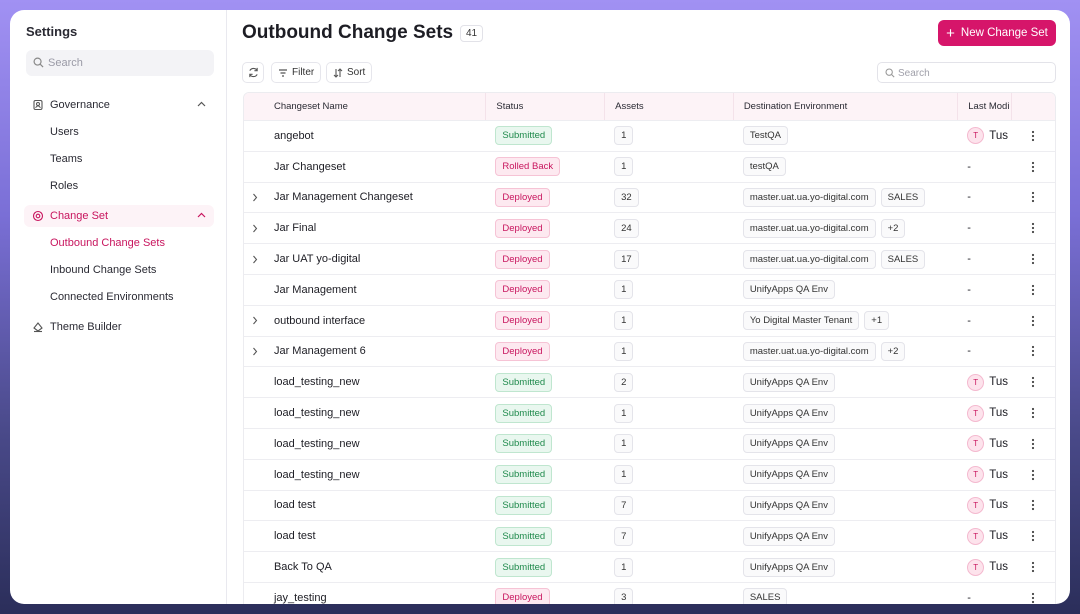 The height and width of the screenshot is (614, 1080). I want to click on modified-user: Tus, so click(998, 135).